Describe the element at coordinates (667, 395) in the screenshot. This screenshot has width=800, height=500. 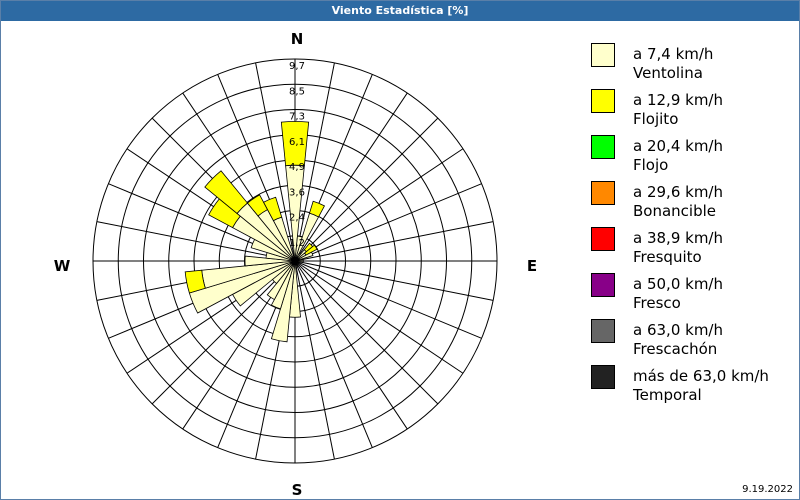
I see `legend-beaufort-name: Temporal` at that location.